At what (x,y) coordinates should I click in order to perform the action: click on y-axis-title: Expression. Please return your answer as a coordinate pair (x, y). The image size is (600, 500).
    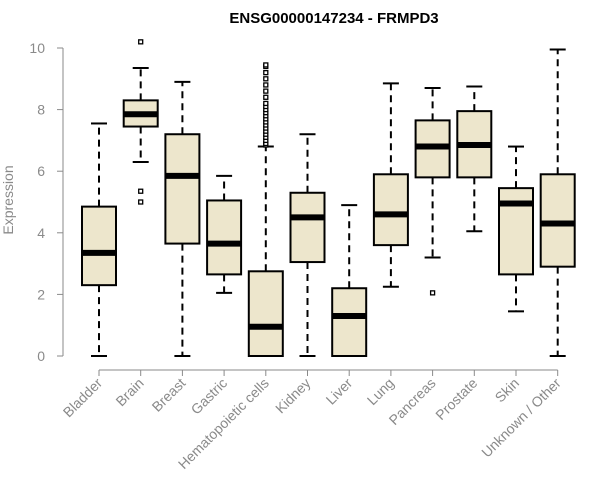
    Looking at the image, I should click on (8, 199).